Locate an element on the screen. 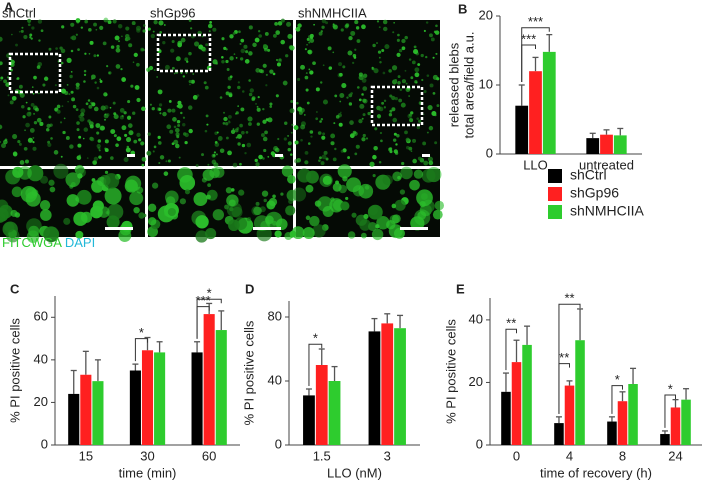 This screenshot has height=487, width=712. significance-bracket is located at coordinates (569, 358).